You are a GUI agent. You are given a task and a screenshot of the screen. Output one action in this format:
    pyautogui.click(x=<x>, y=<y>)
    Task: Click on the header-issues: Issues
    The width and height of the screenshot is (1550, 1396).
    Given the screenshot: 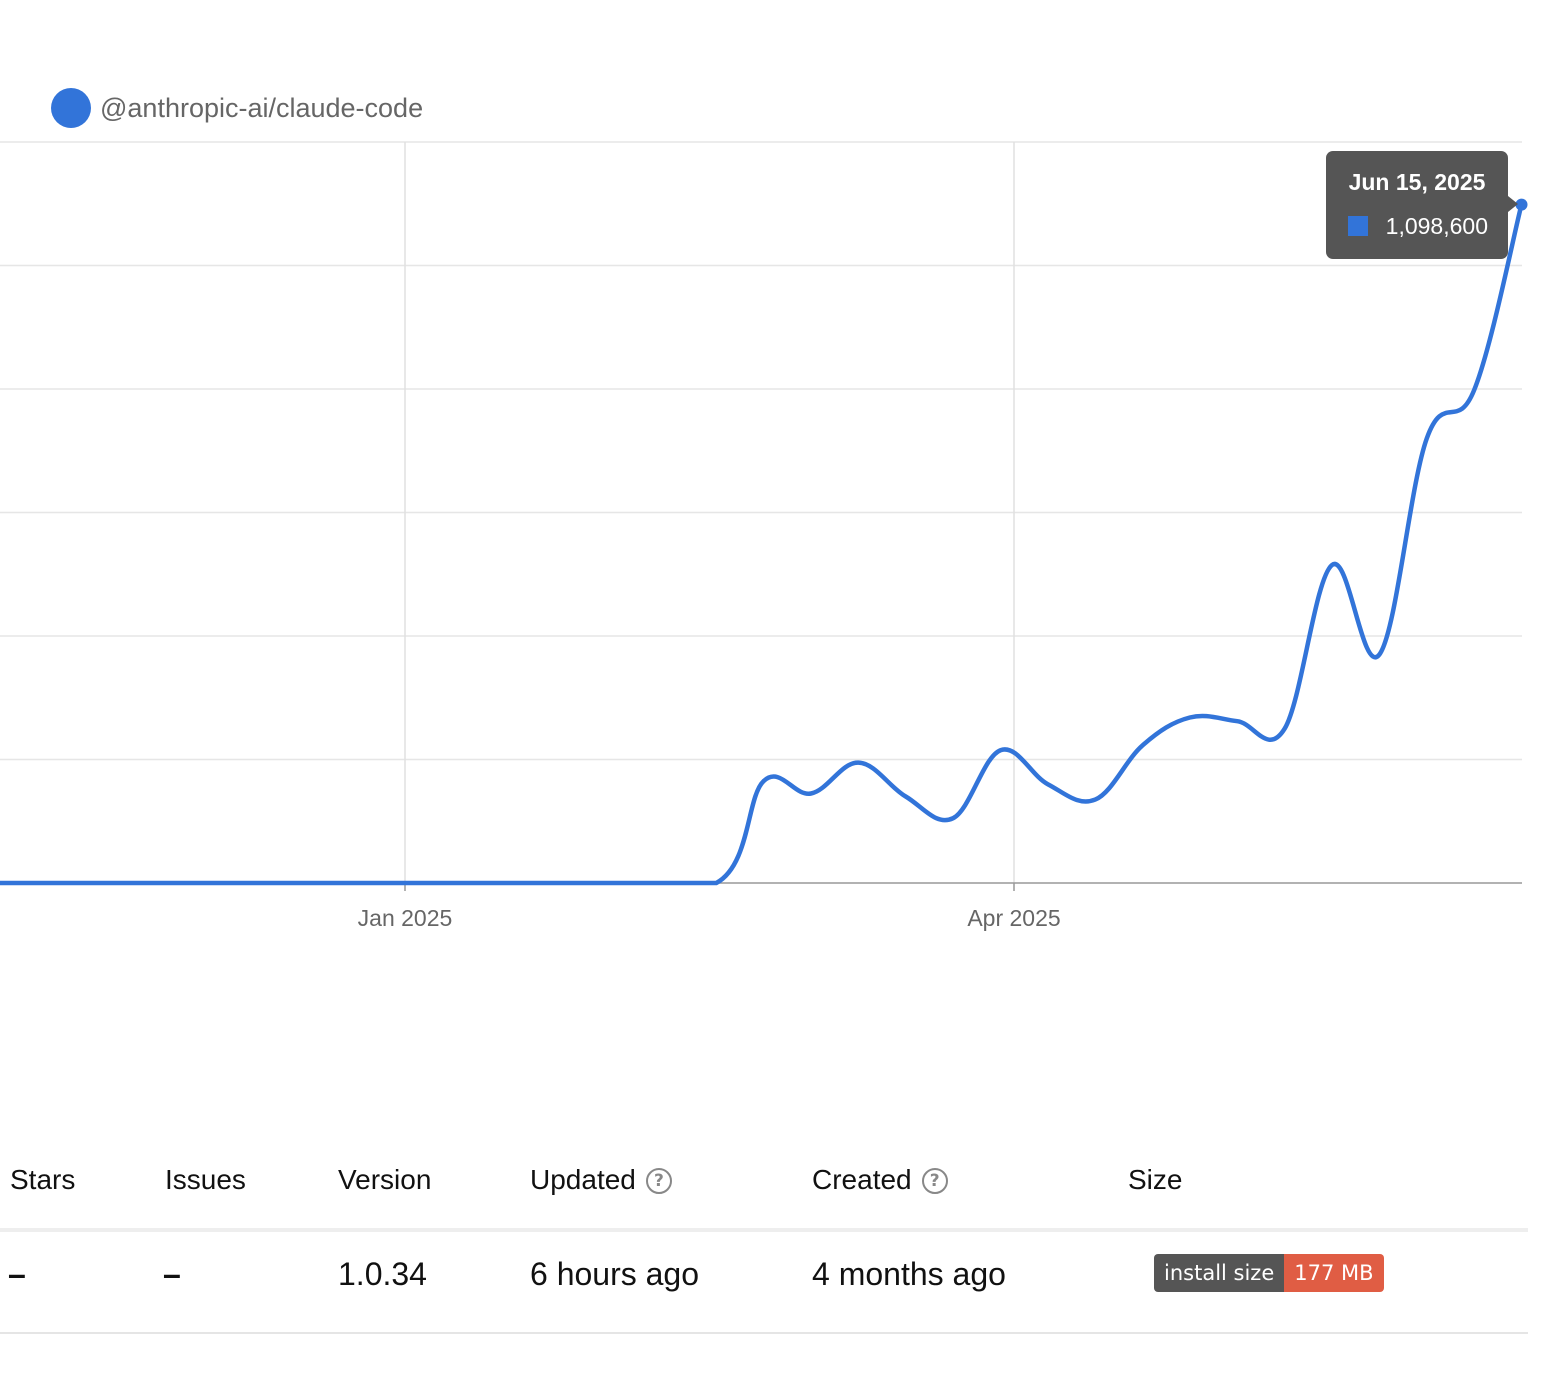 What is the action you would take?
    pyautogui.click(x=205, y=1179)
    